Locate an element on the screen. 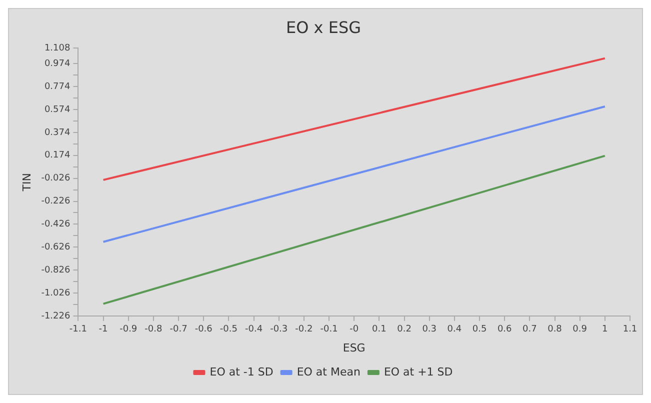 Image resolution: width=651 pixels, height=403 pixels. y-tick-label: -0.826 is located at coordinates (55, 270).